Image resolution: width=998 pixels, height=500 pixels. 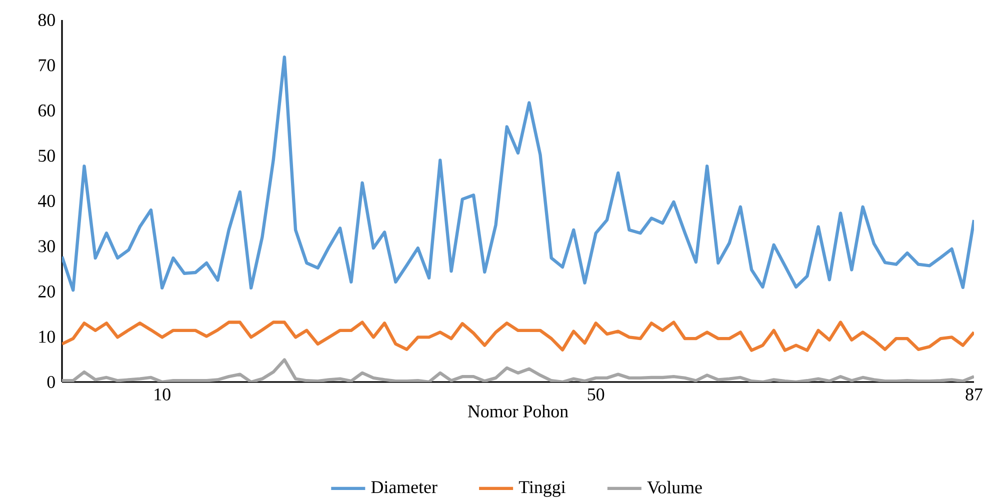 I want to click on y-tick-label: 40, so click(x=46, y=201).